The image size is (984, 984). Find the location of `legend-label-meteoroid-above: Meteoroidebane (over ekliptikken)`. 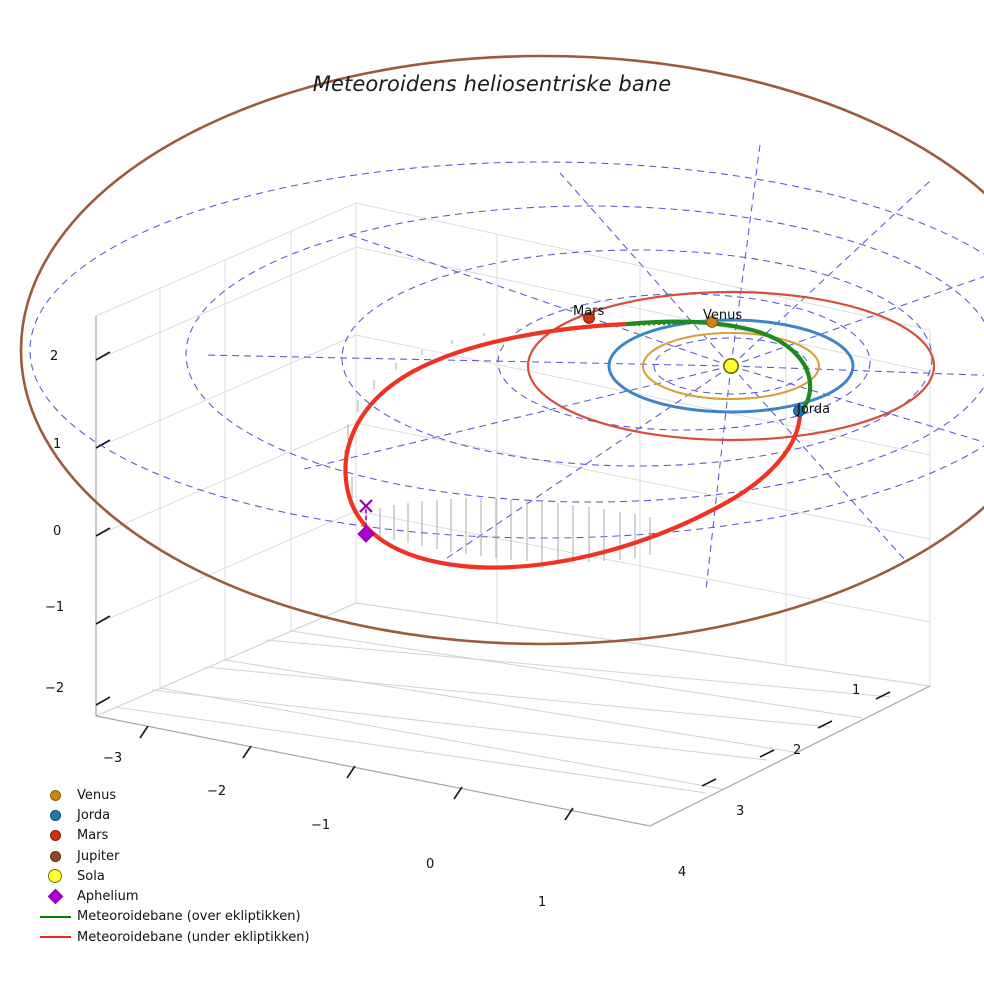

legend-label-meteoroid-above: Meteoroidebane (over ekliptikken) is located at coordinates (189, 917).